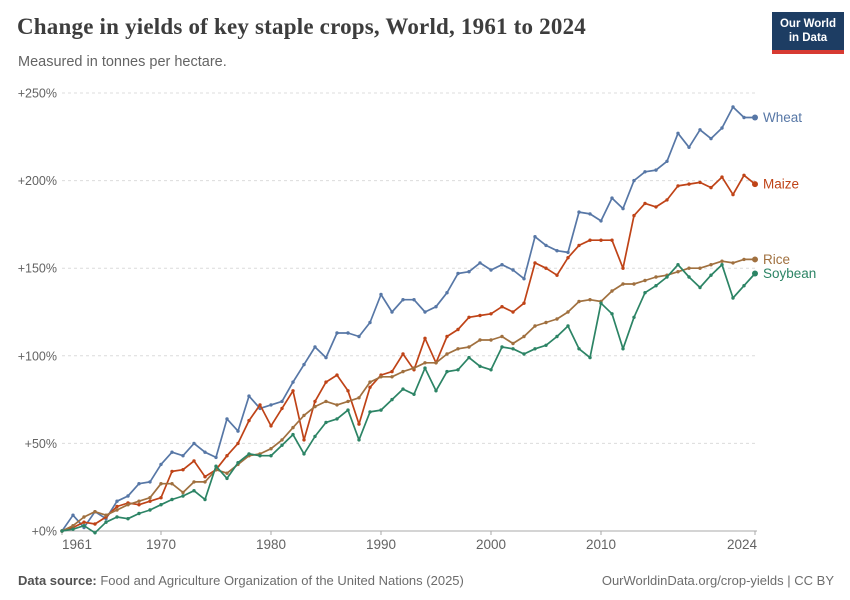  Describe the element at coordinates (77, 544) in the screenshot. I see `x-tick-label: 1961` at that location.